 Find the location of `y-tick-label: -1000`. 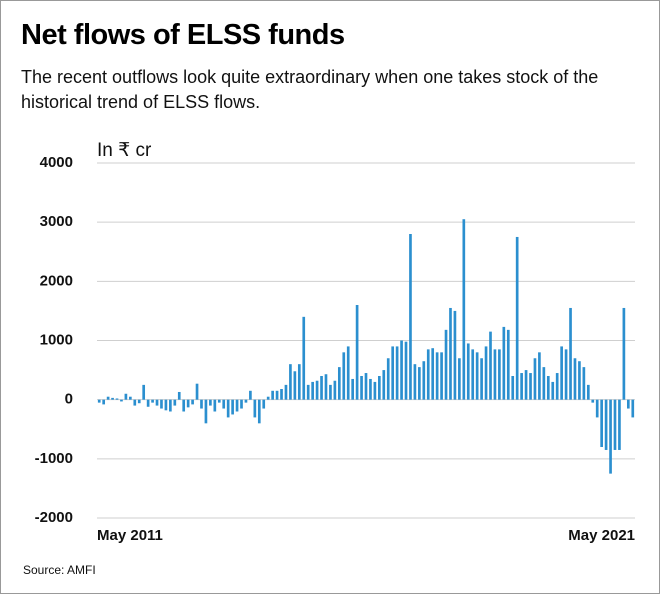

y-tick-label: -1000 is located at coordinates (54, 458).